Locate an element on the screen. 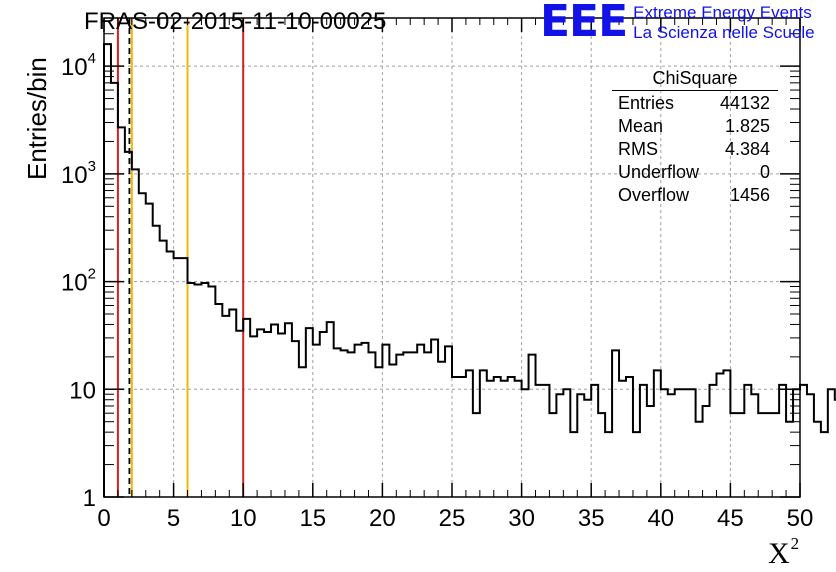 The image size is (836, 572). x-tick-label: 25 is located at coordinates (452, 518).